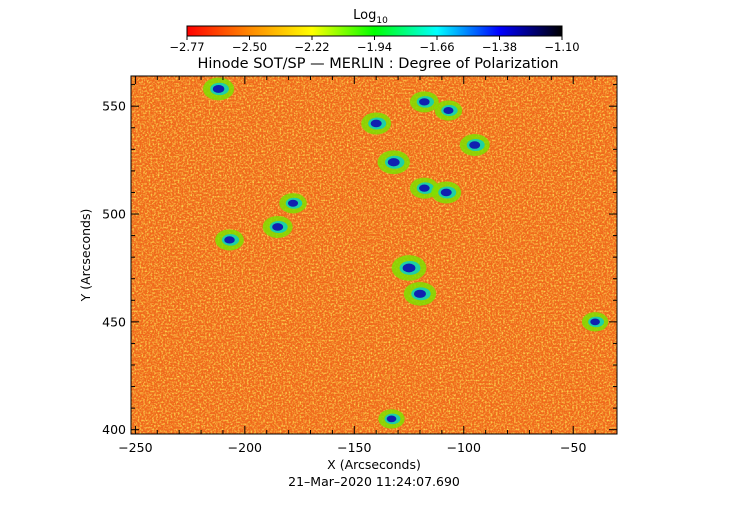  I want to click on x-tick-label: −200, so click(245, 447).